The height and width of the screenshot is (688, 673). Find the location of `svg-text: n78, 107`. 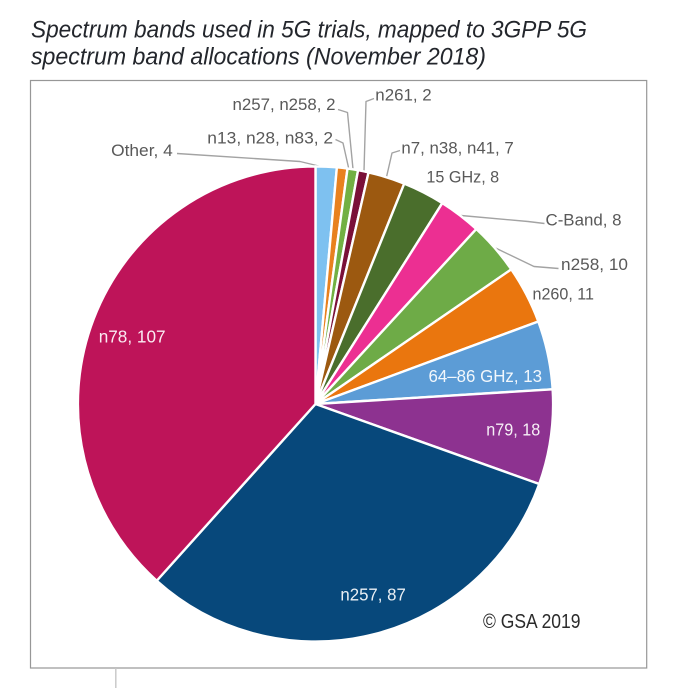

svg-text: n78, 107 is located at coordinates (132, 336).